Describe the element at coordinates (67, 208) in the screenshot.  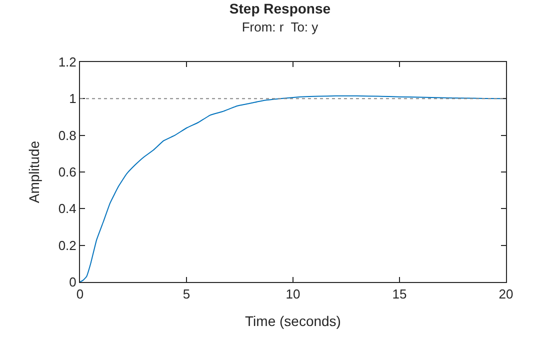
I see `y-tick-label: 0.4` at that location.